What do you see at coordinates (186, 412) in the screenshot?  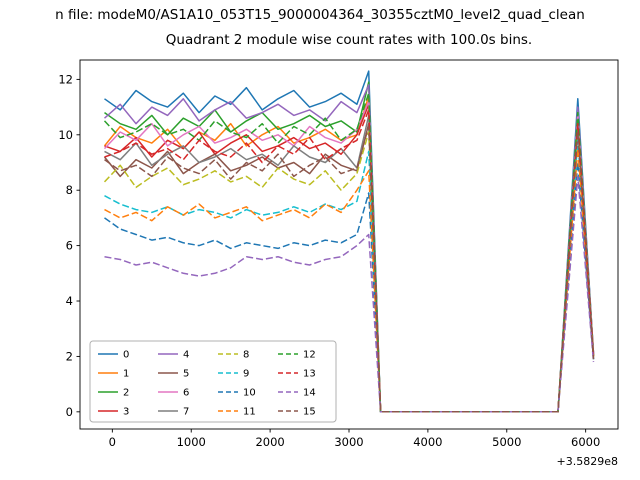 I see `legend-label-7: 7` at bounding box center [186, 412].